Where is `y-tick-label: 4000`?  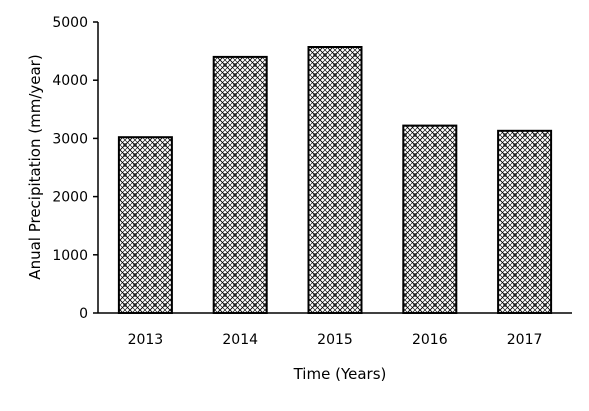
y-tick-label: 4000 is located at coordinates (70, 81).